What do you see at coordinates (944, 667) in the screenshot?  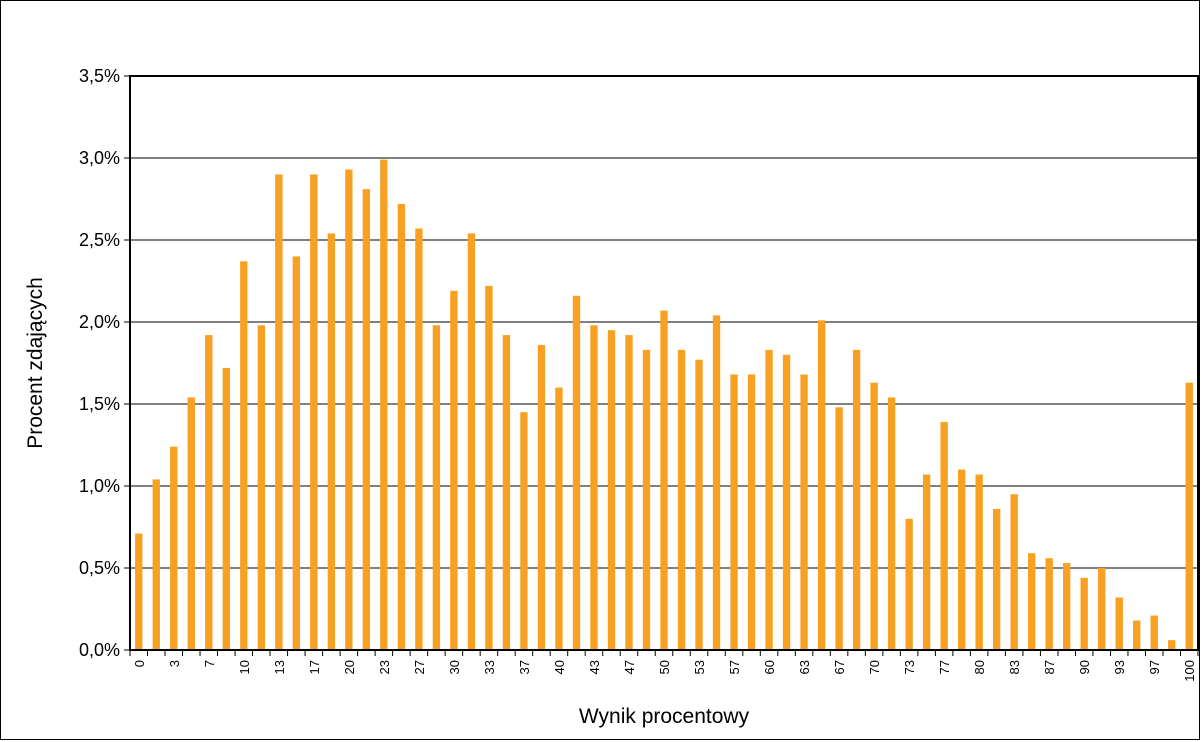 I see `x-tick-label: 77` at bounding box center [944, 667].